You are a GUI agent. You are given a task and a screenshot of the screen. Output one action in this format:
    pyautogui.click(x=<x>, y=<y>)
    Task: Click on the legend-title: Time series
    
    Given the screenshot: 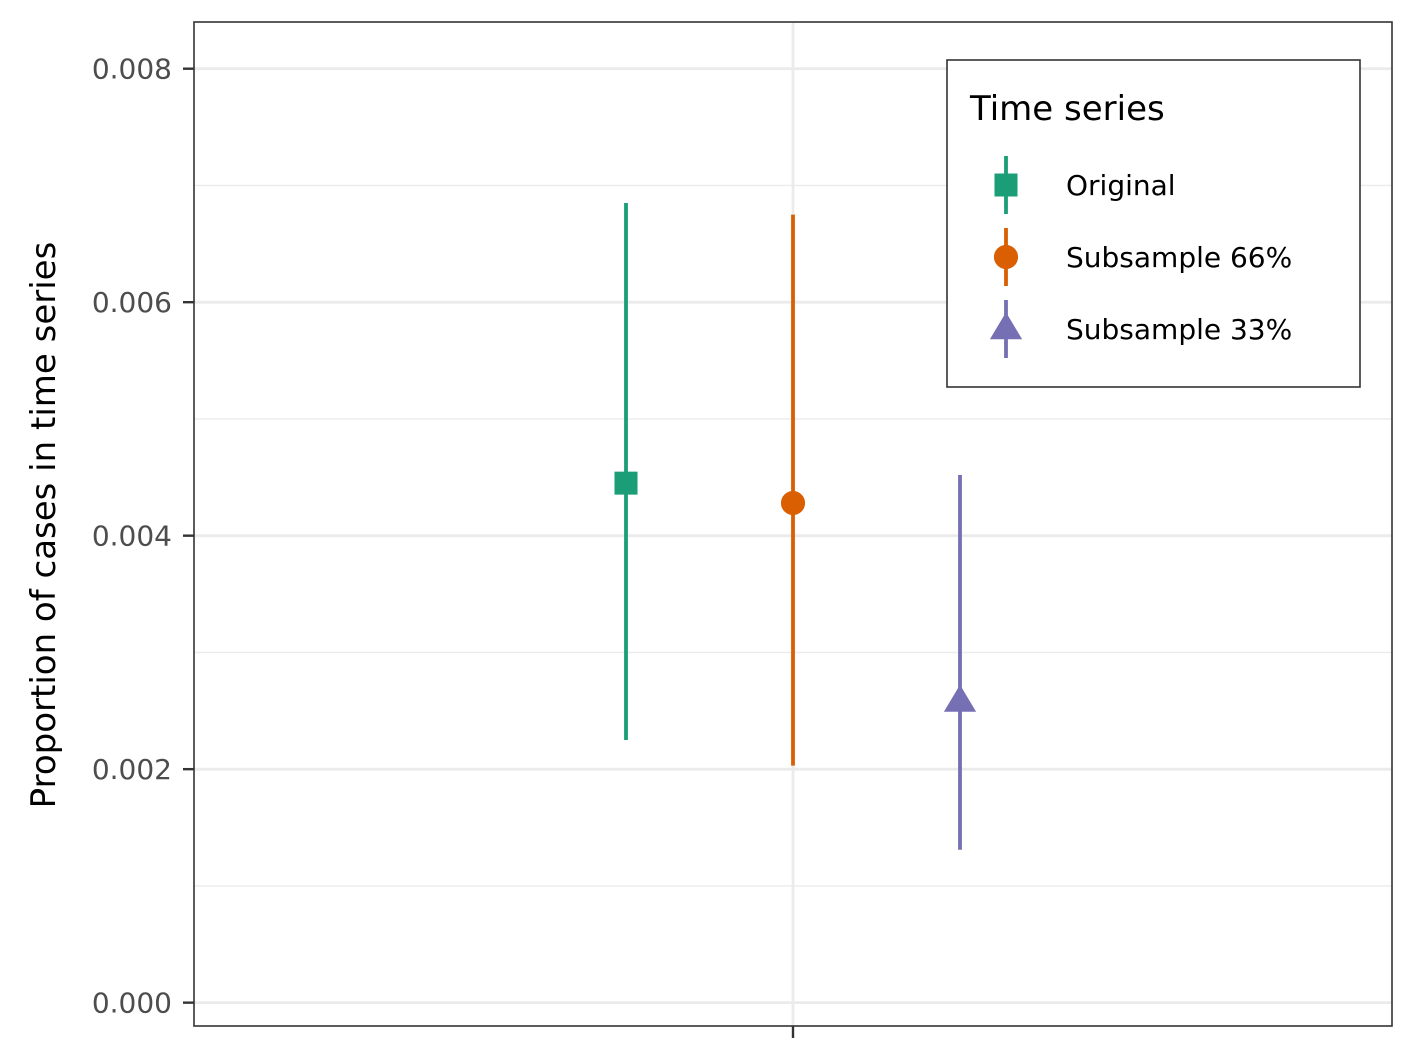 What is the action you would take?
    pyautogui.click(x=1067, y=109)
    